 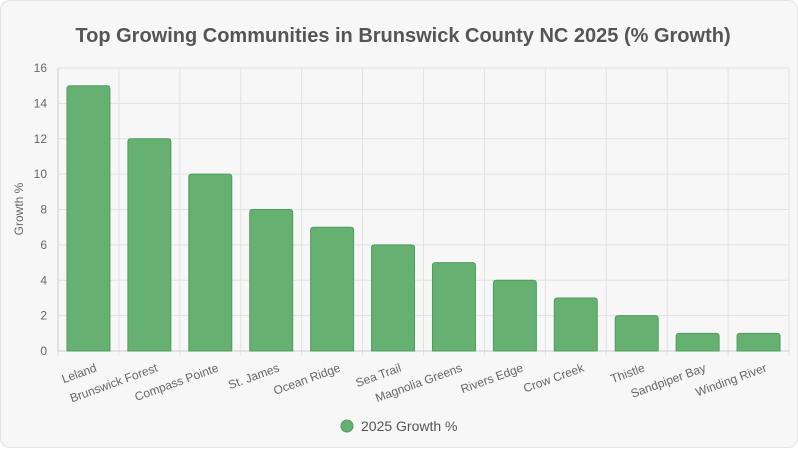 What do you see at coordinates (553, 377) in the screenshot?
I see `x-tick-label: Crow Creek` at bounding box center [553, 377].